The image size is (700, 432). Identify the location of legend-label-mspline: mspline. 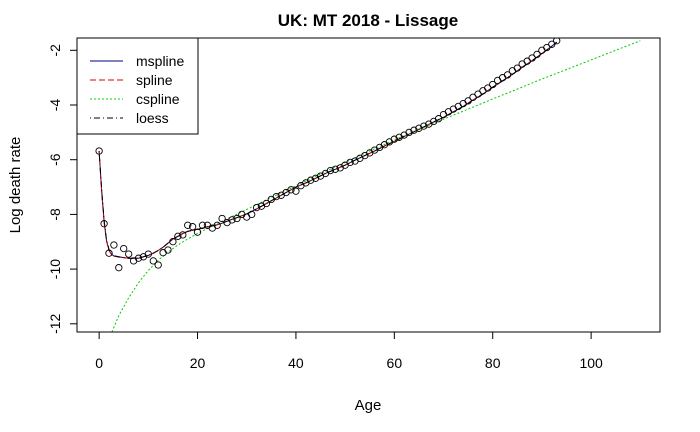
(160, 61).